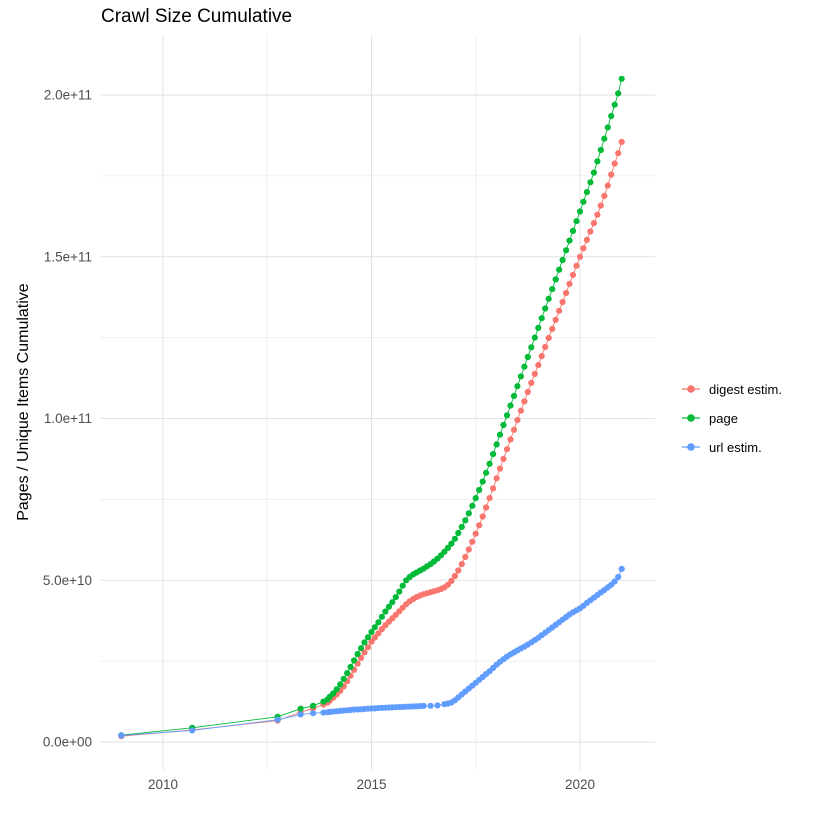 Image resolution: width=826 pixels, height=827 pixels. I want to click on legend-item-url-estim: url estim., so click(731, 447).